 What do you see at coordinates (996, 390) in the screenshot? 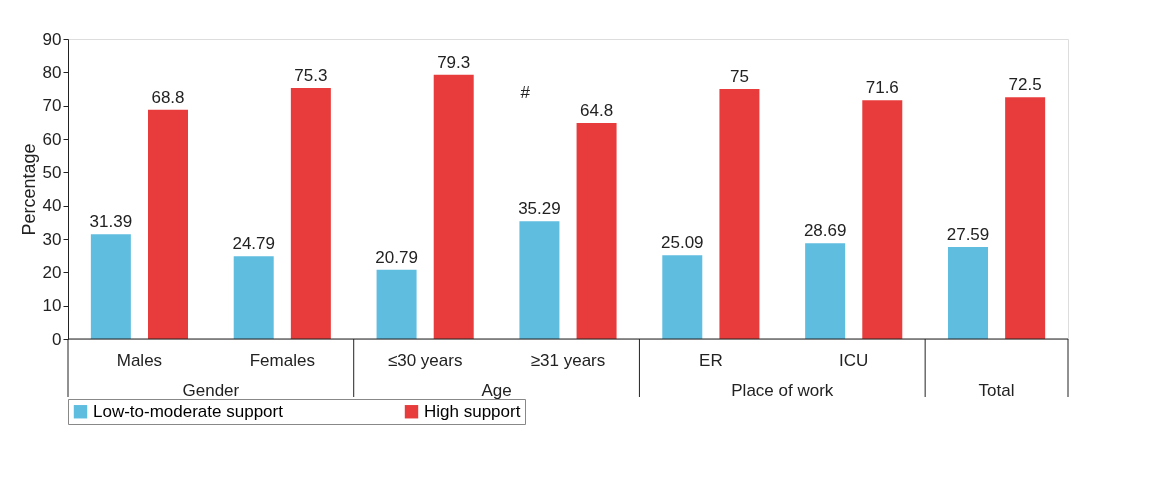
I see `text: Total` at bounding box center [996, 390].